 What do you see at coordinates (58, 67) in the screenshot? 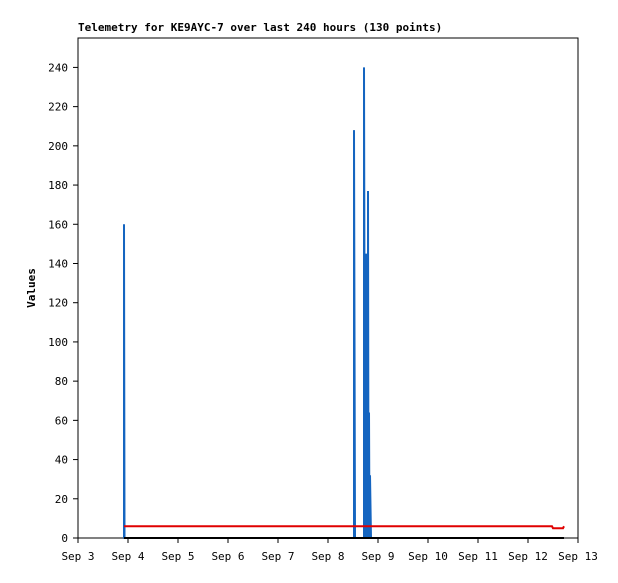
I see `y-tick-label: 240` at bounding box center [58, 67].